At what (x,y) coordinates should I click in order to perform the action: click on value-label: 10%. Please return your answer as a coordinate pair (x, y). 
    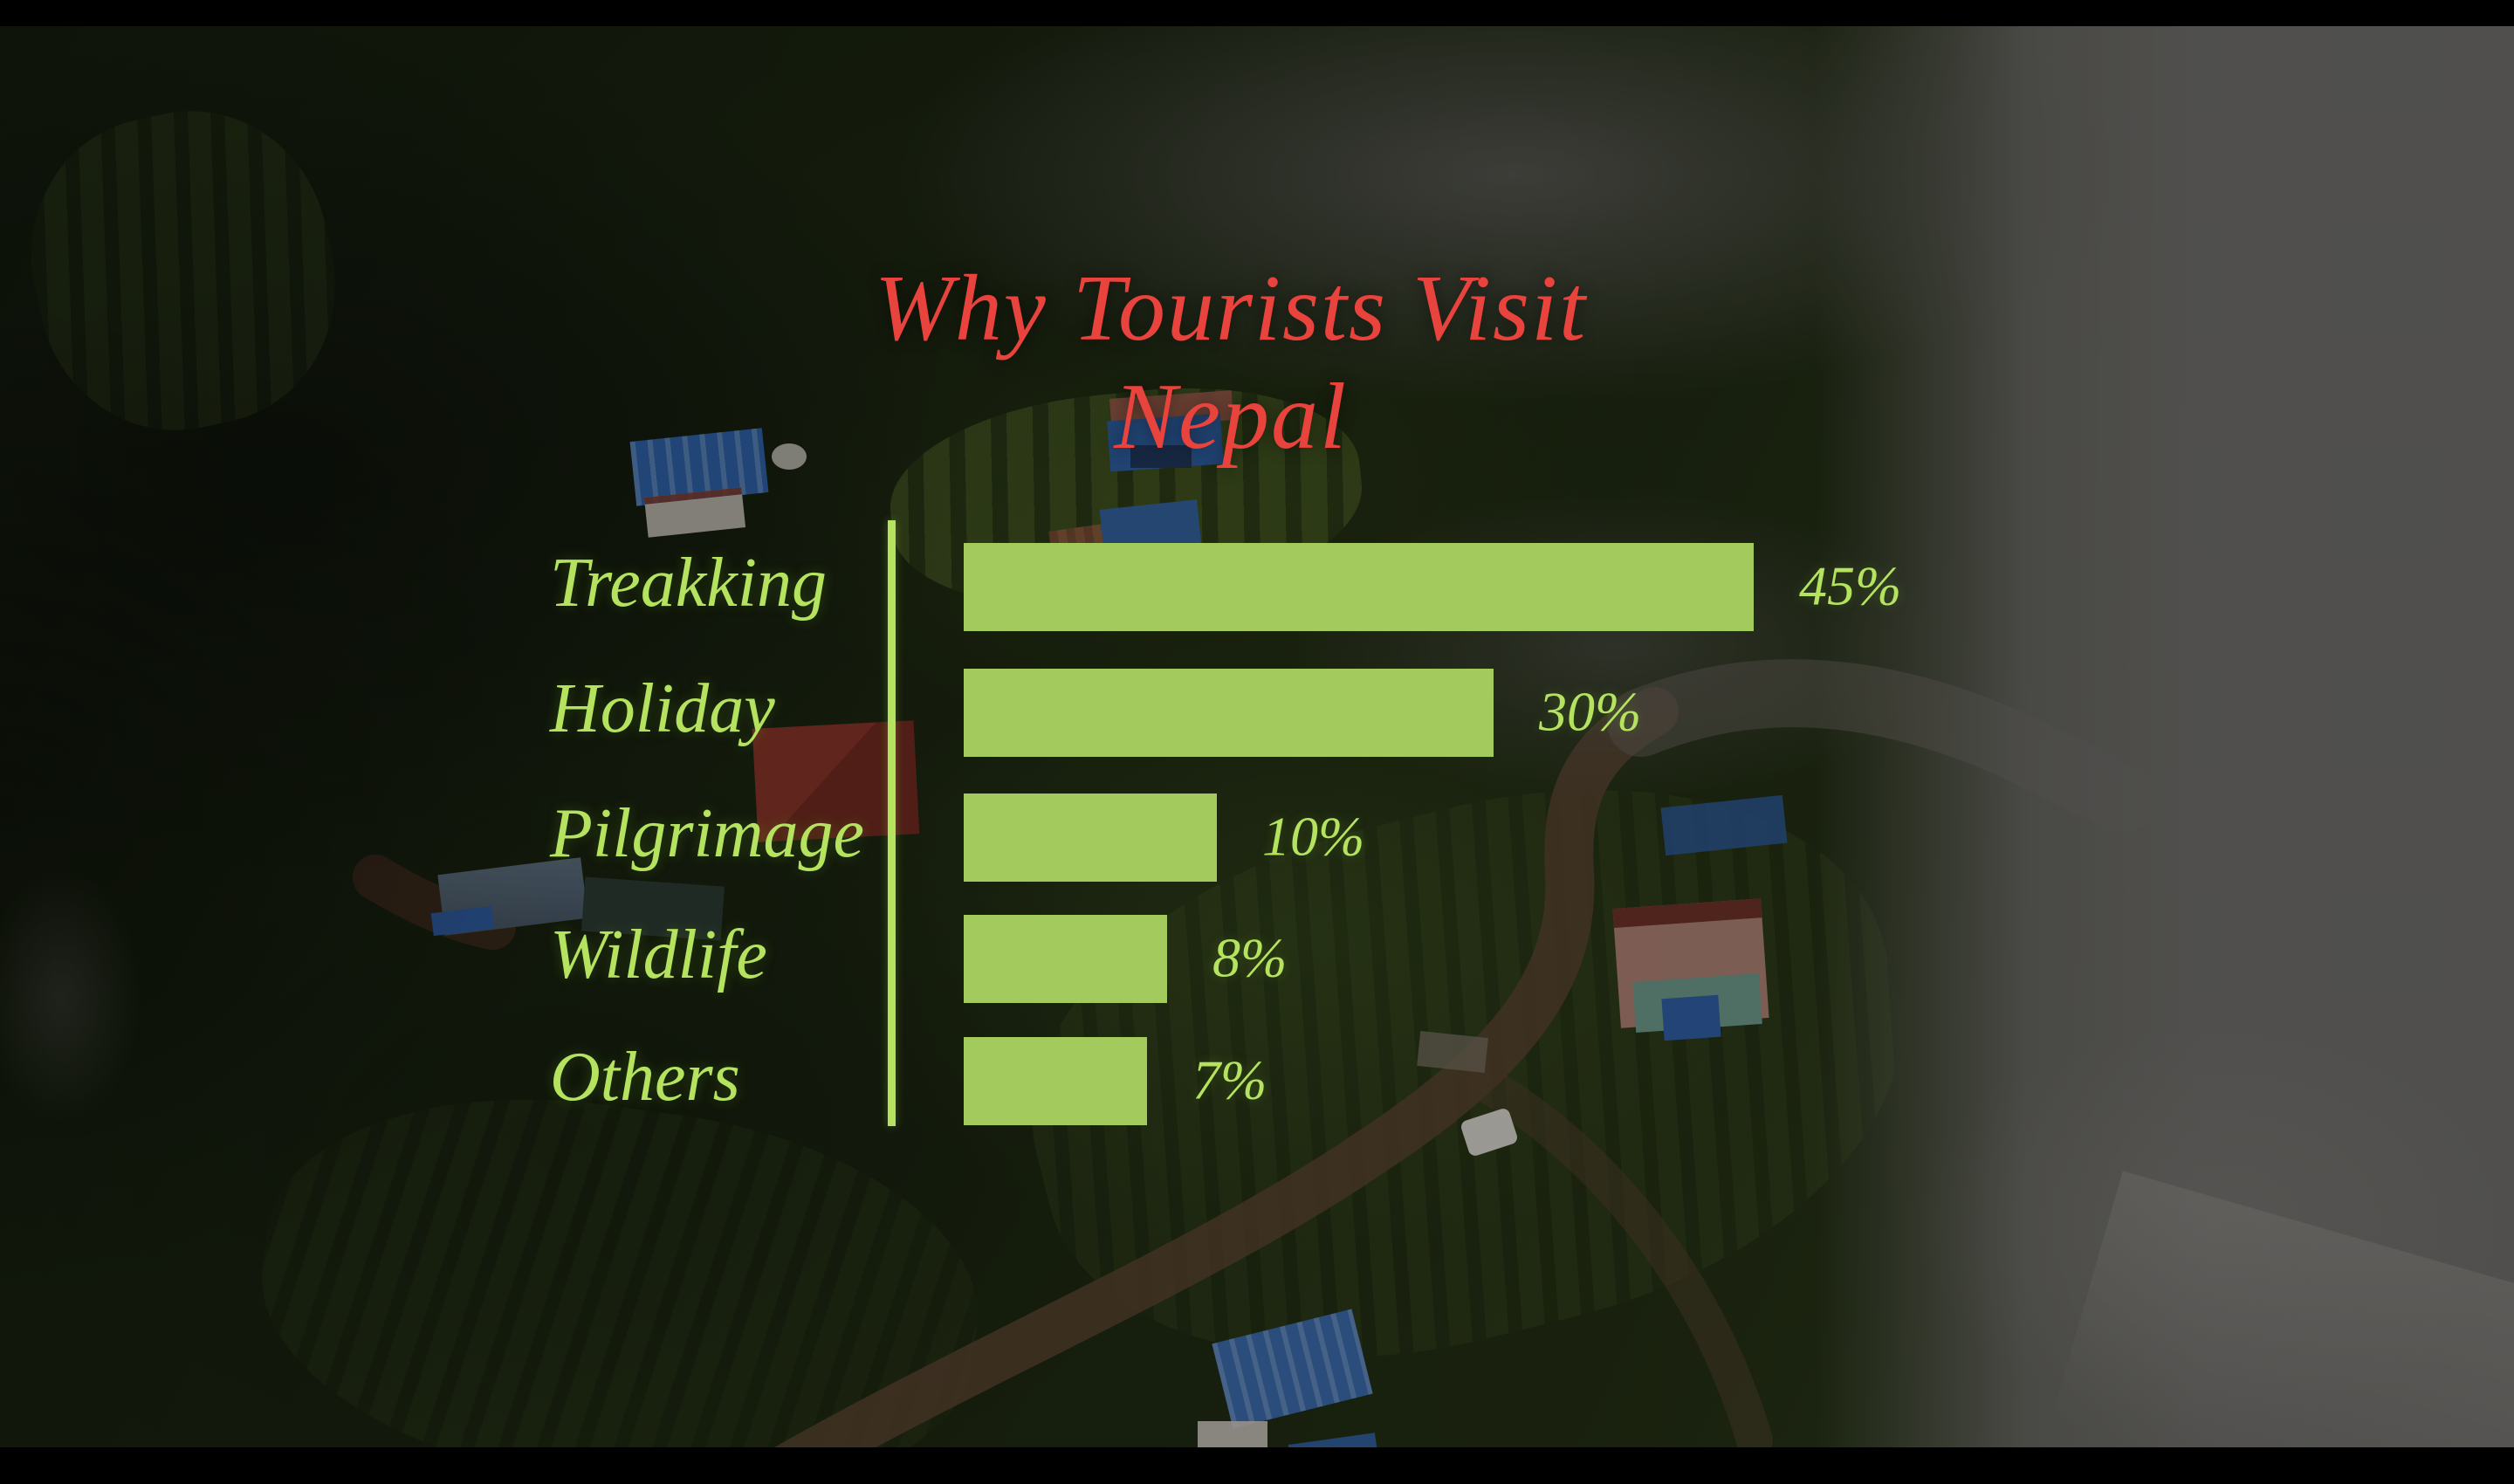
    Looking at the image, I should click on (1313, 836).